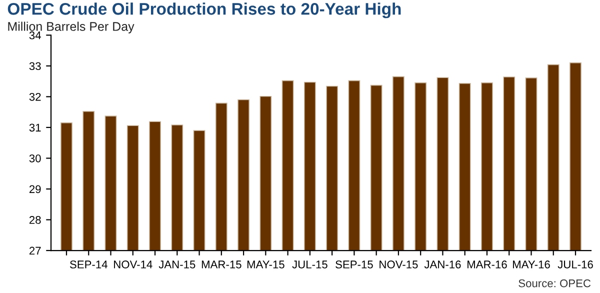 The image size is (600, 293). What do you see at coordinates (442, 264) in the screenshot?
I see `x-tick-label: JAN-16` at bounding box center [442, 264].